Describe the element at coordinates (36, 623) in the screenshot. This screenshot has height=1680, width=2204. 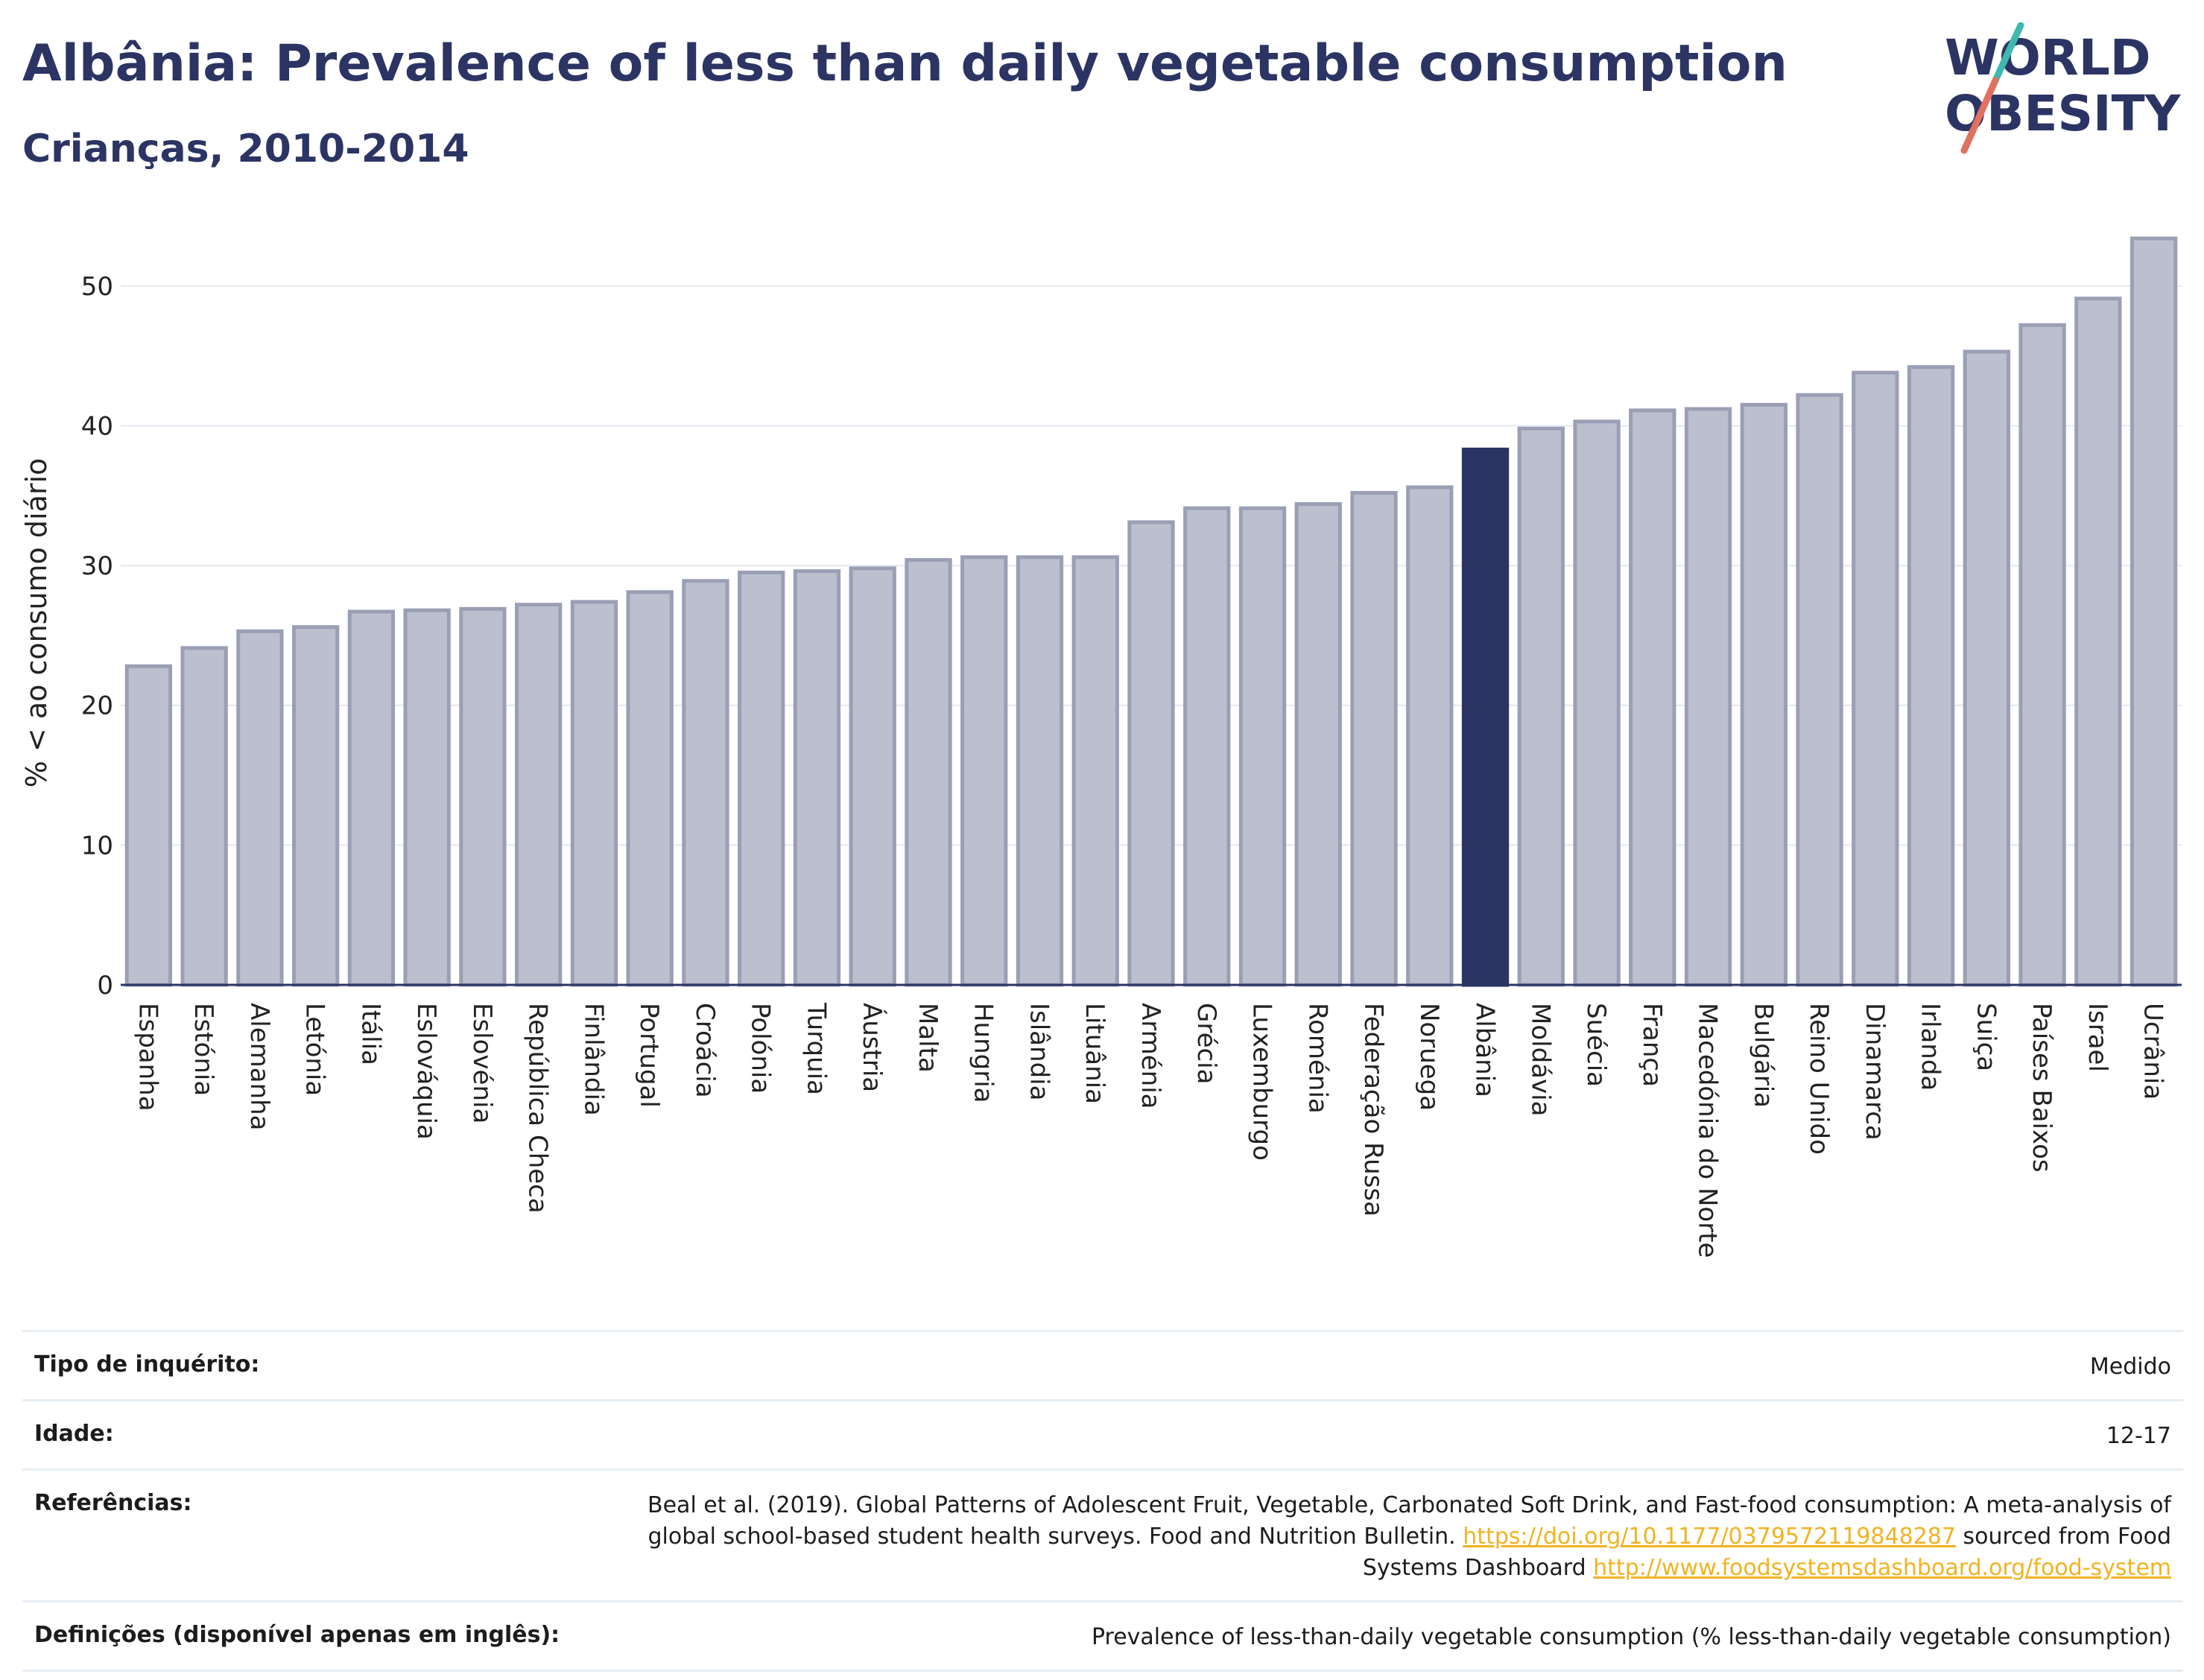
I see `y-axis-title: % < ao consumo diário` at that location.